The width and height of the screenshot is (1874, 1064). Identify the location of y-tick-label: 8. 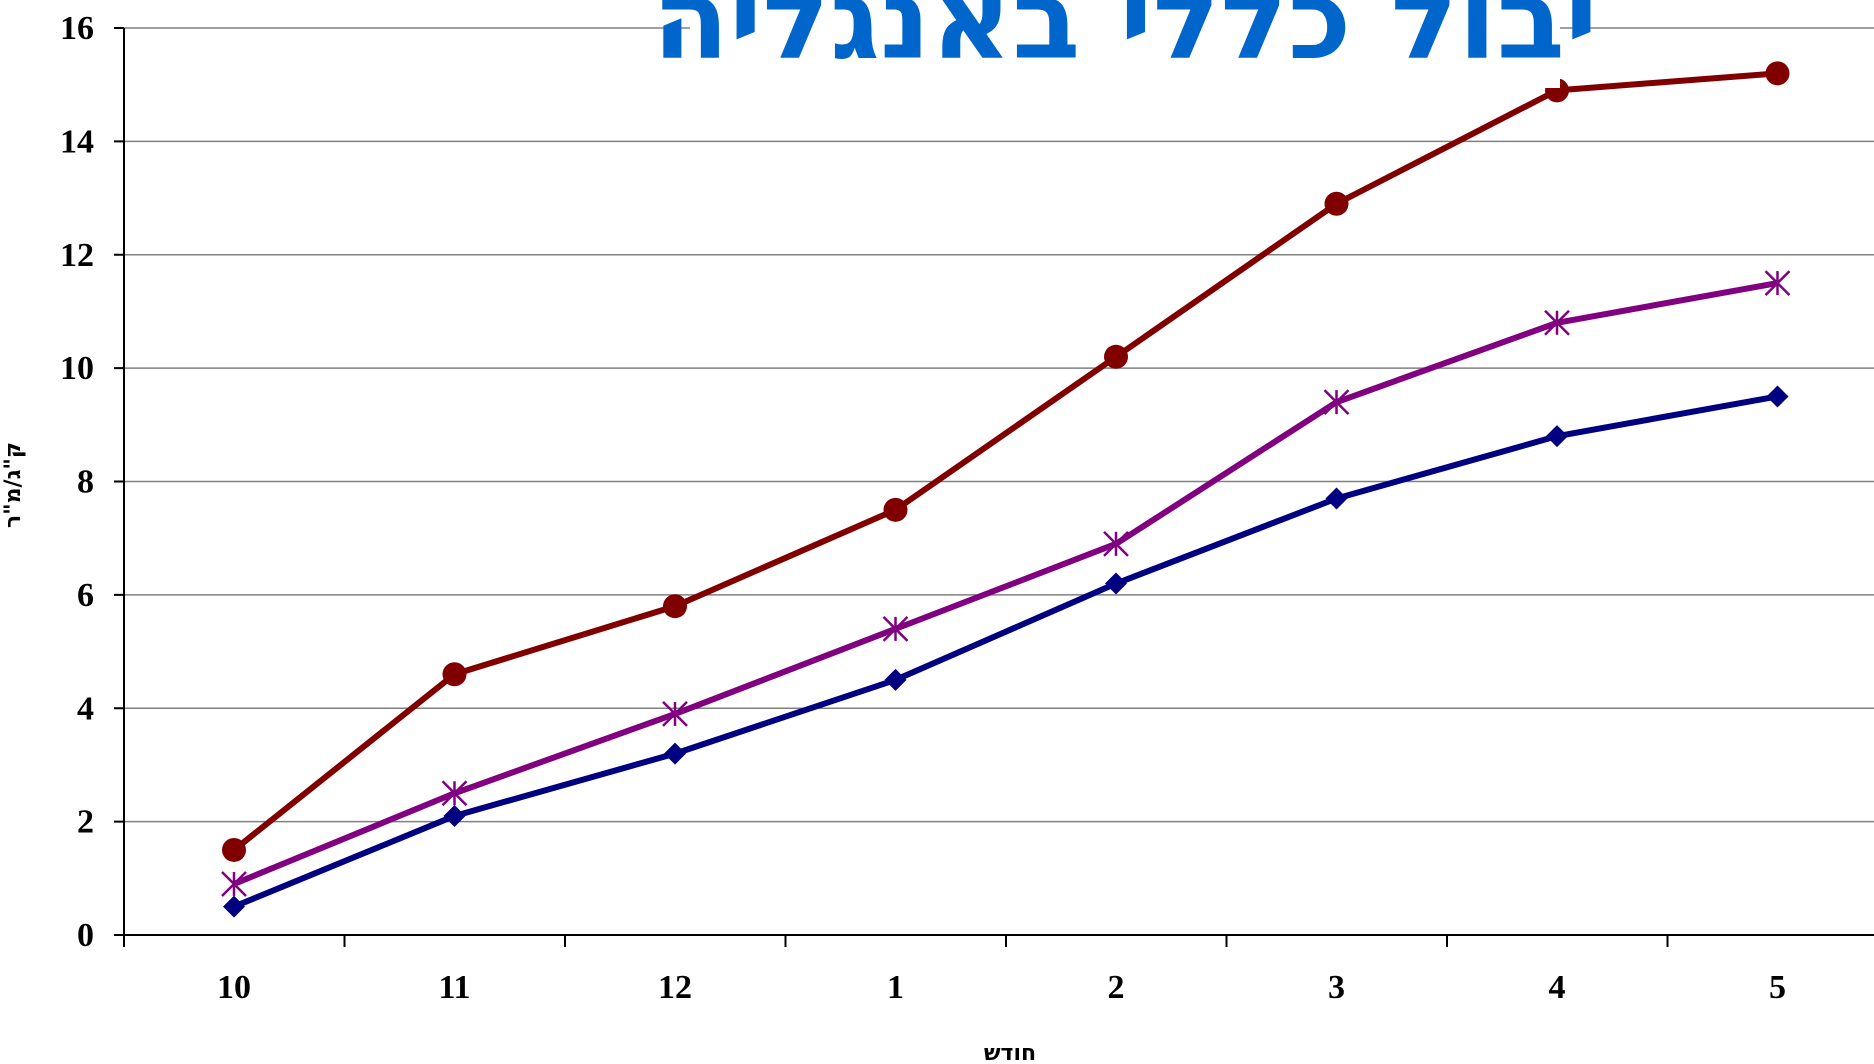
(85, 482).